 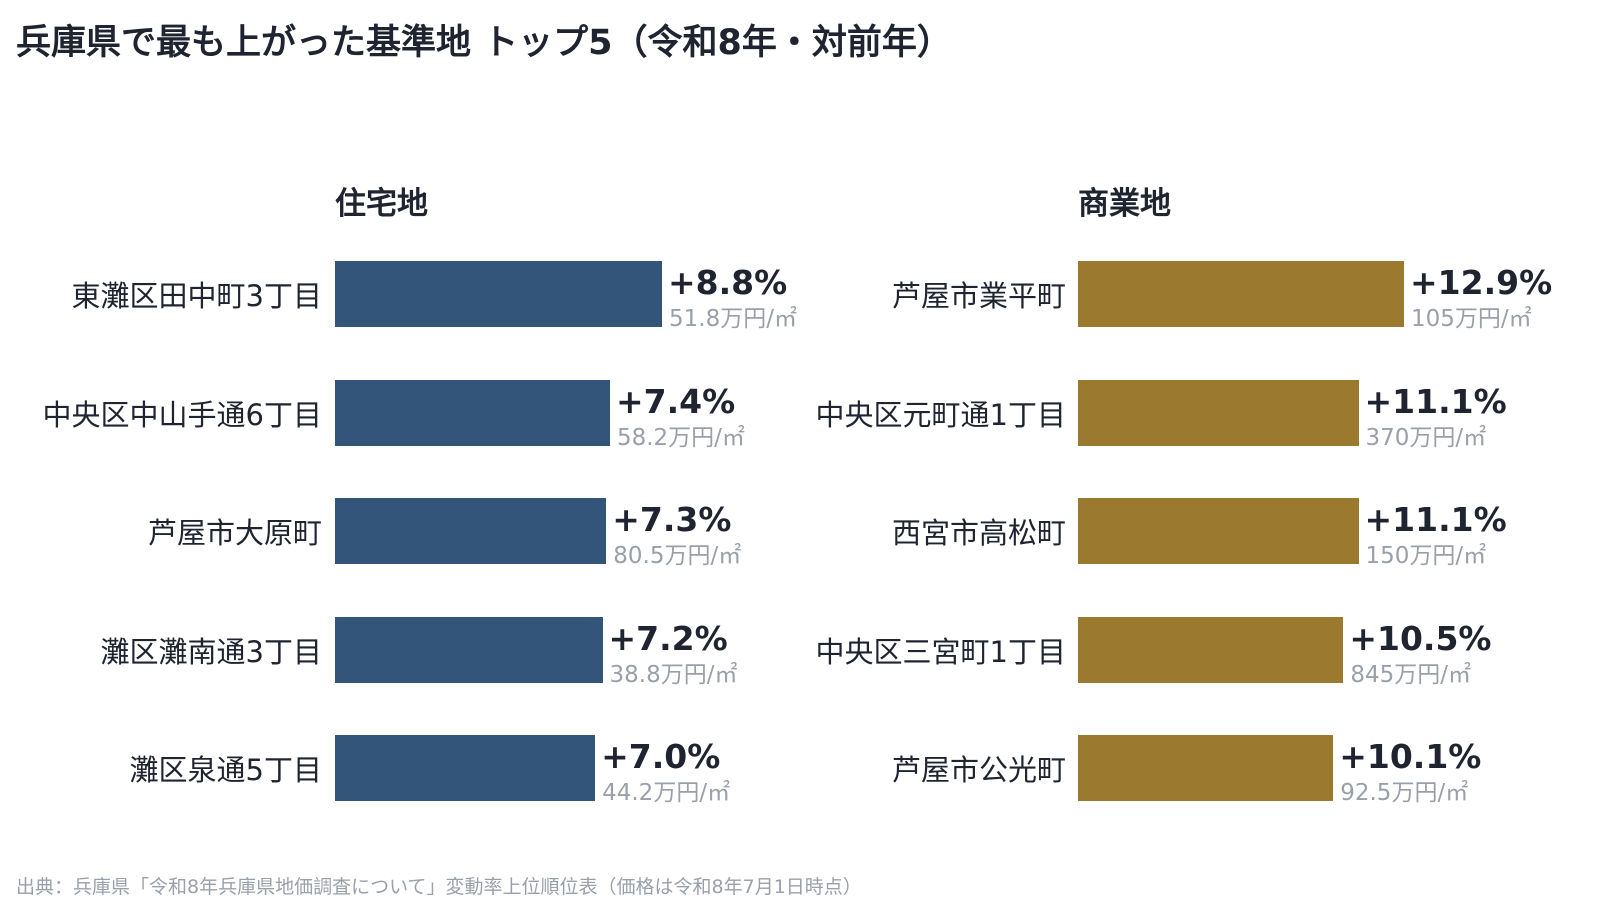 What do you see at coordinates (1471, 319) in the screenshot?
I see `price-label: 105万円/㎡` at bounding box center [1471, 319].